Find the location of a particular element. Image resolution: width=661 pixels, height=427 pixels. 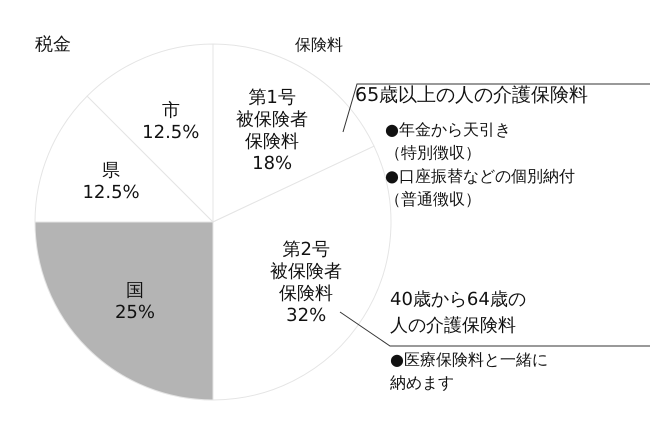

text: ●医療保険料と一緒に納めます is located at coordinates (469, 371).